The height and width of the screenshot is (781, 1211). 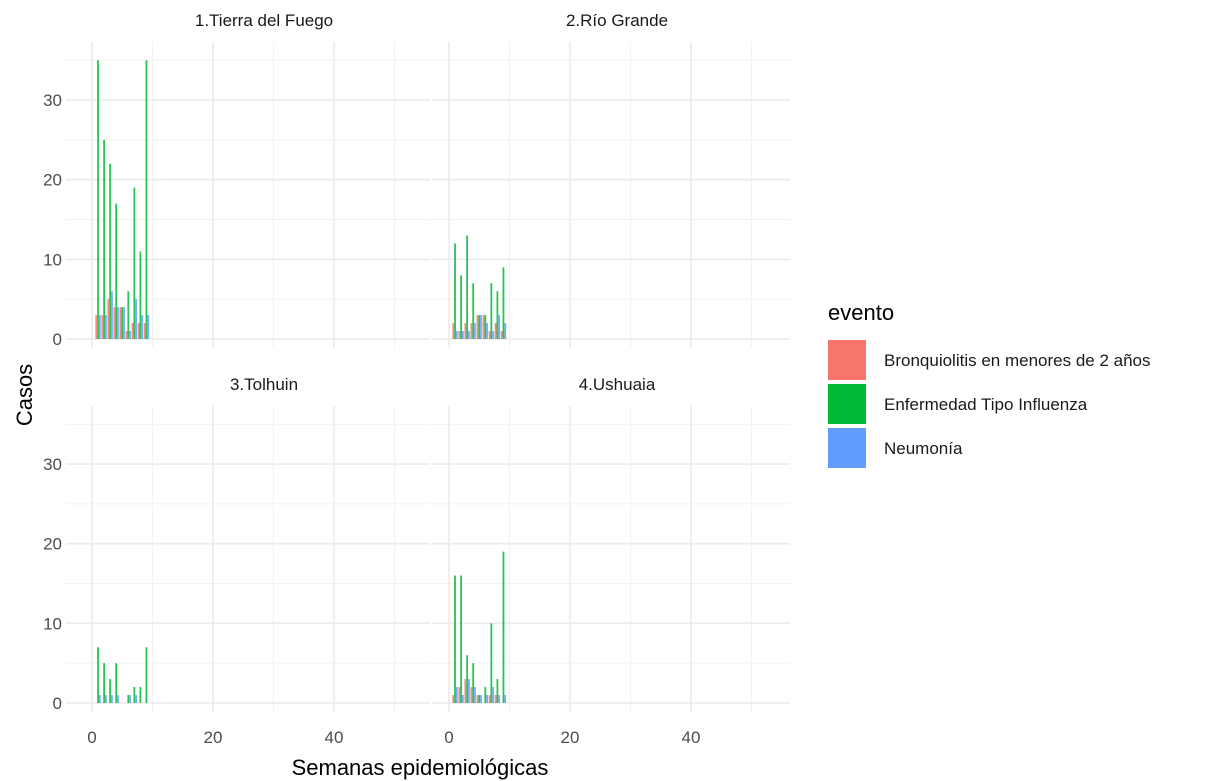 I want to click on facet-panel: 2.Río Grande, so click(x=611, y=179).